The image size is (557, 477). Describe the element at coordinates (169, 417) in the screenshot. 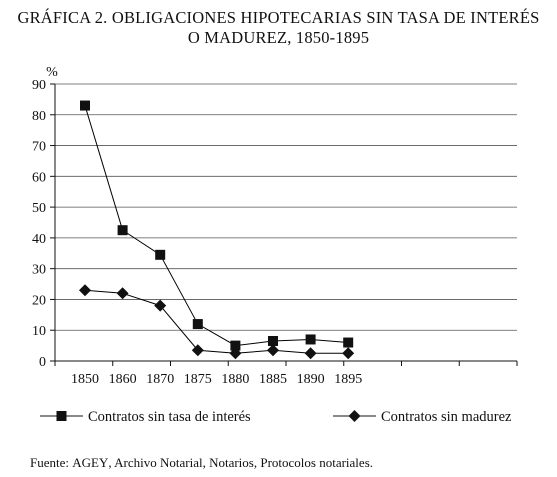

I see `legend-label-0: Contratos sin tasa de interés` at that location.